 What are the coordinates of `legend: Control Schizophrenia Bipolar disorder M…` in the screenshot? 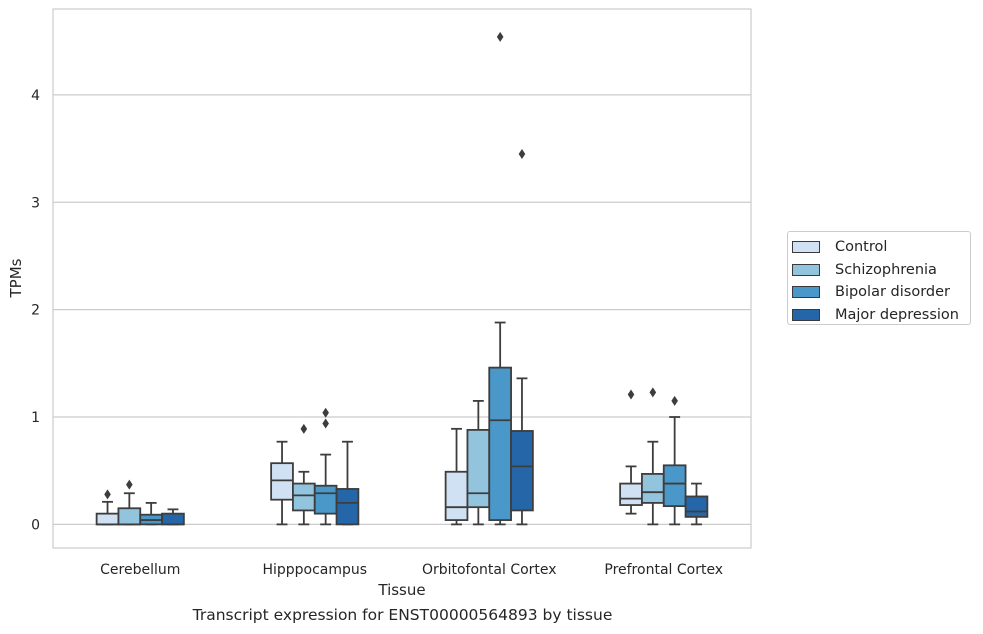 It's located at (879, 278).